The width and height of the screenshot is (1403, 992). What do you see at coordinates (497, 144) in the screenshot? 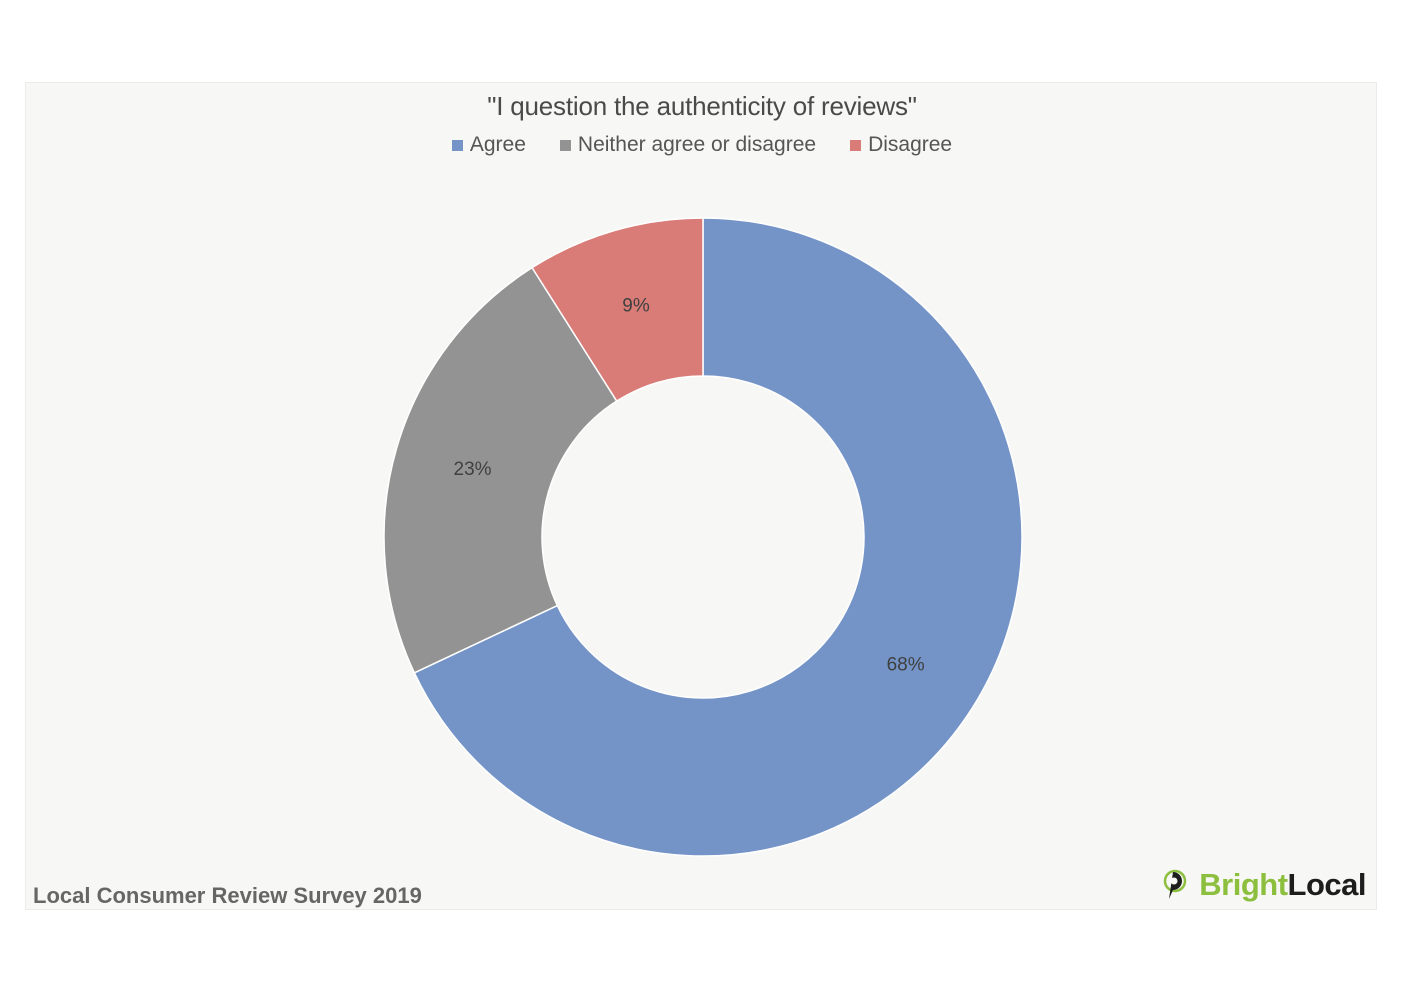
I see `legend-label-agree: Agree` at bounding box center [497, 144].